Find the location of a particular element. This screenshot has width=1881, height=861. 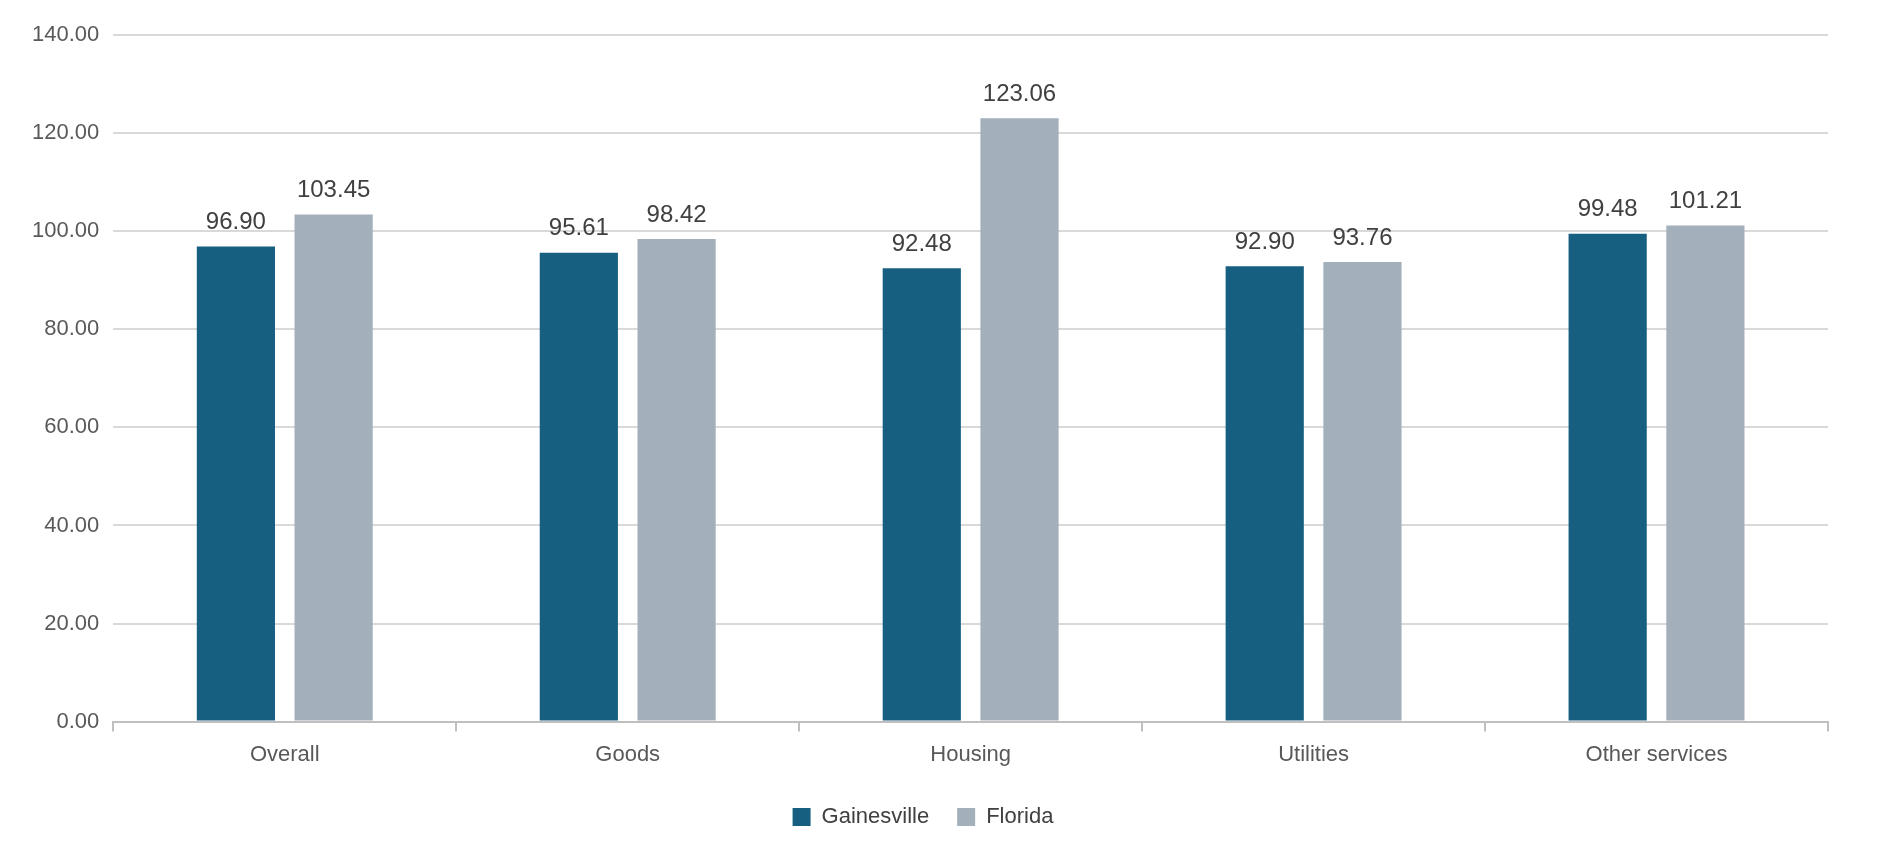

y-tick-label: 60.00 is located at coordinates (72, 426).